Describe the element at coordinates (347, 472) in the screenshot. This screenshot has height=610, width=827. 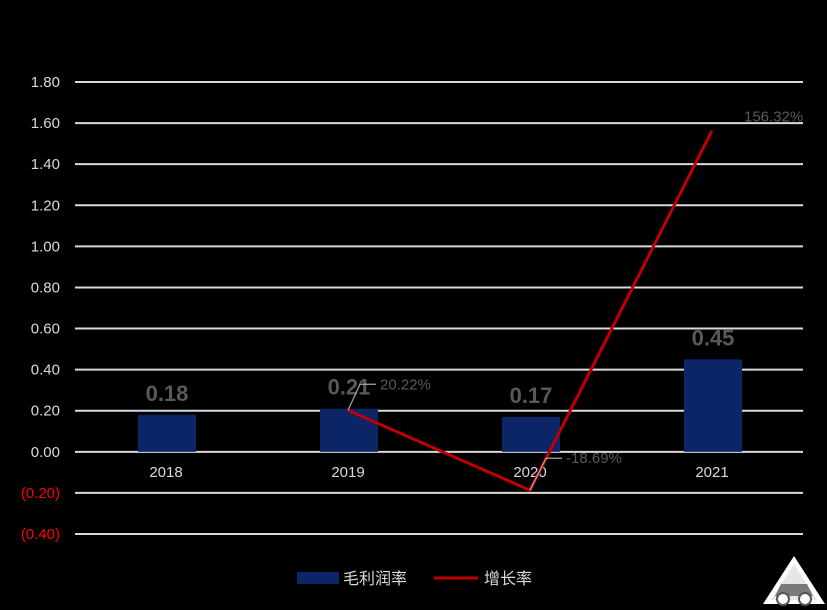
I see `x-tick-label: 2019` at that location.